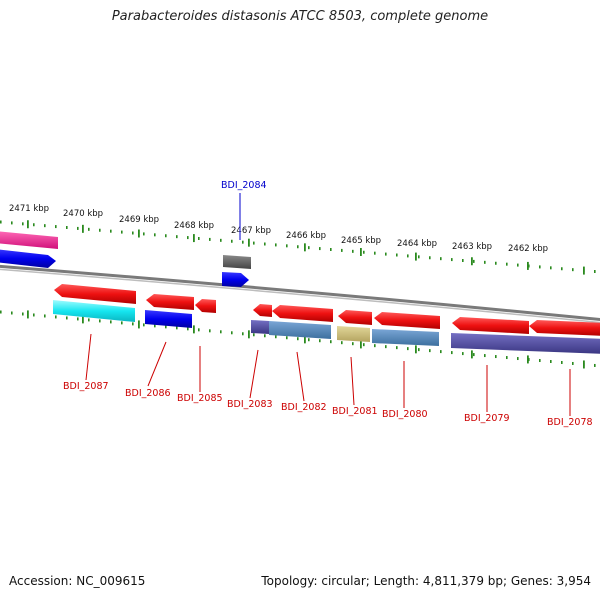 The image size is (600, 600). Describe the element at coordinates (251, 231) in the screenshot. I see `scale-label: 2467 kbp` at that location.